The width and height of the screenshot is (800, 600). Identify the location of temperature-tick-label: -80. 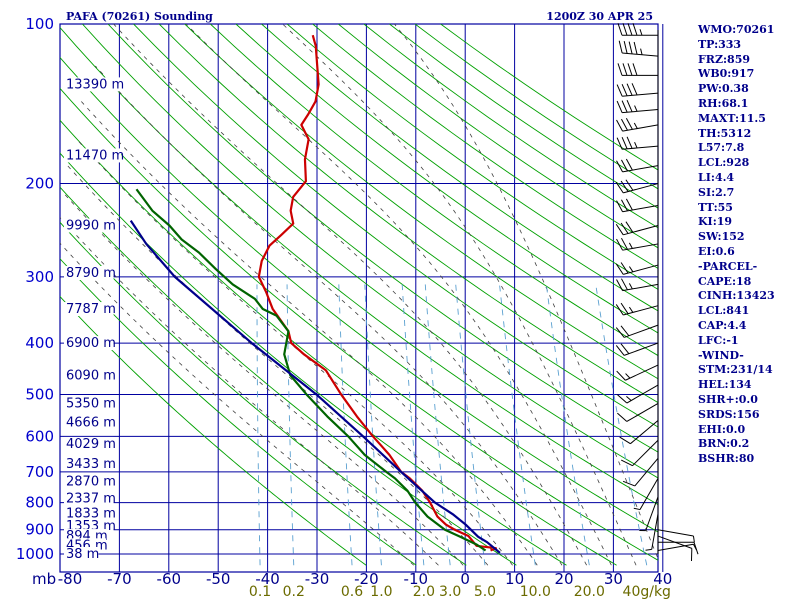
(70, 579).